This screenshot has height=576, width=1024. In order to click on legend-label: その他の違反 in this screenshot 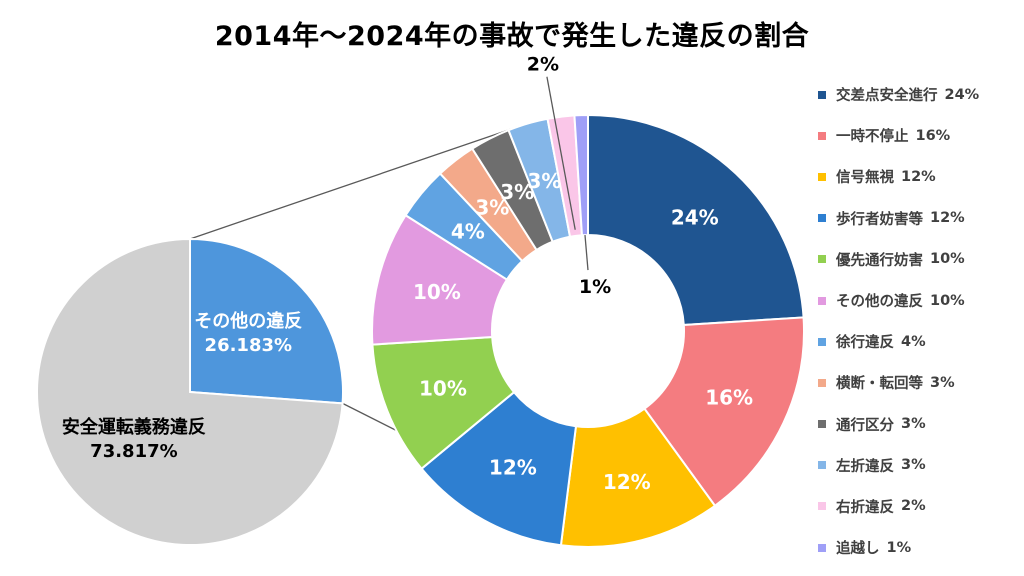, I will do `click(879, 302)`.